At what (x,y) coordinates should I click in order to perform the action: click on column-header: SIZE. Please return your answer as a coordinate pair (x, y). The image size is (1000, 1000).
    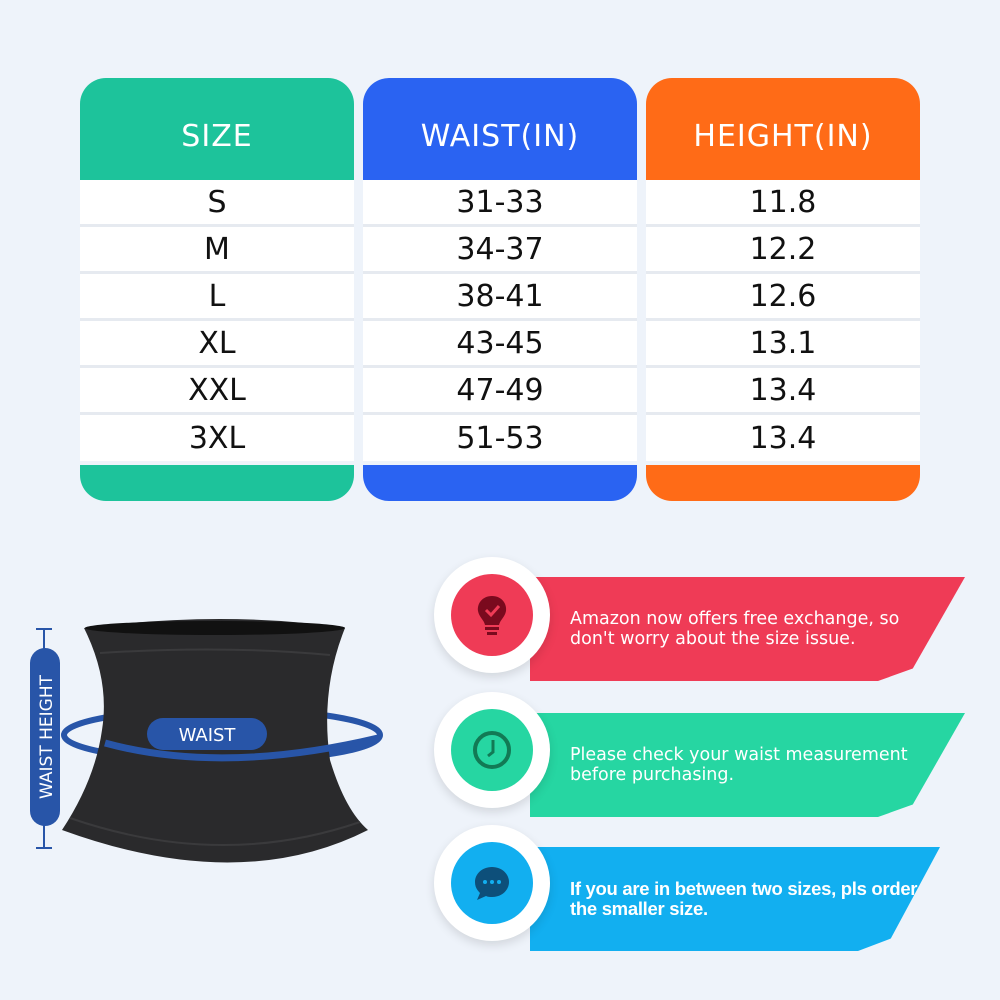
    Looking at the image, I should click on (217, 129).